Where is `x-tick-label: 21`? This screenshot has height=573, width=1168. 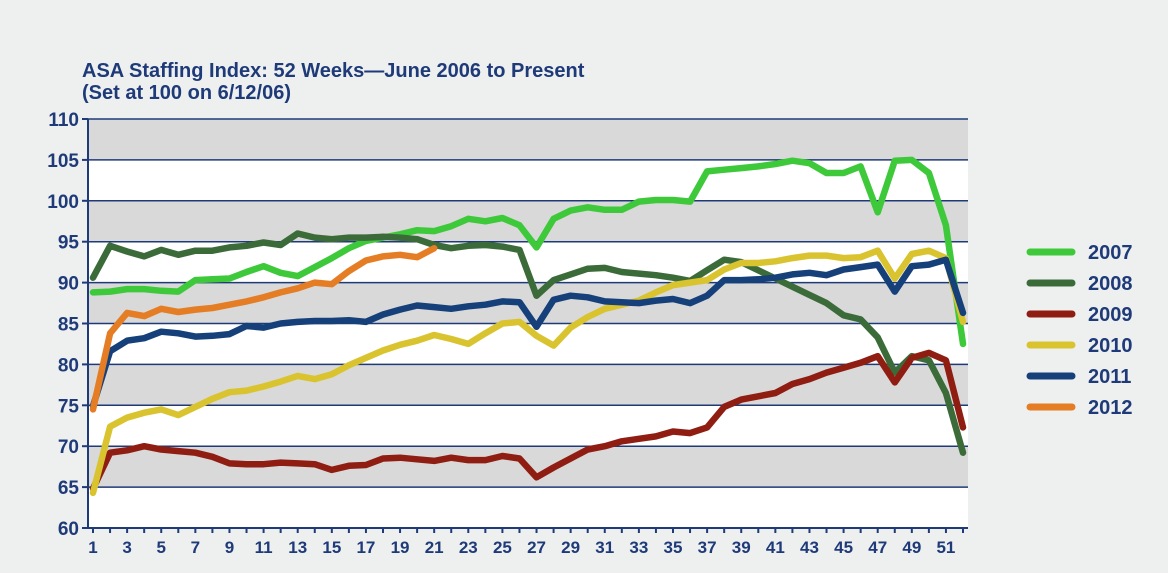
x-tick-label: 21 is located at coordinates (434, 547).